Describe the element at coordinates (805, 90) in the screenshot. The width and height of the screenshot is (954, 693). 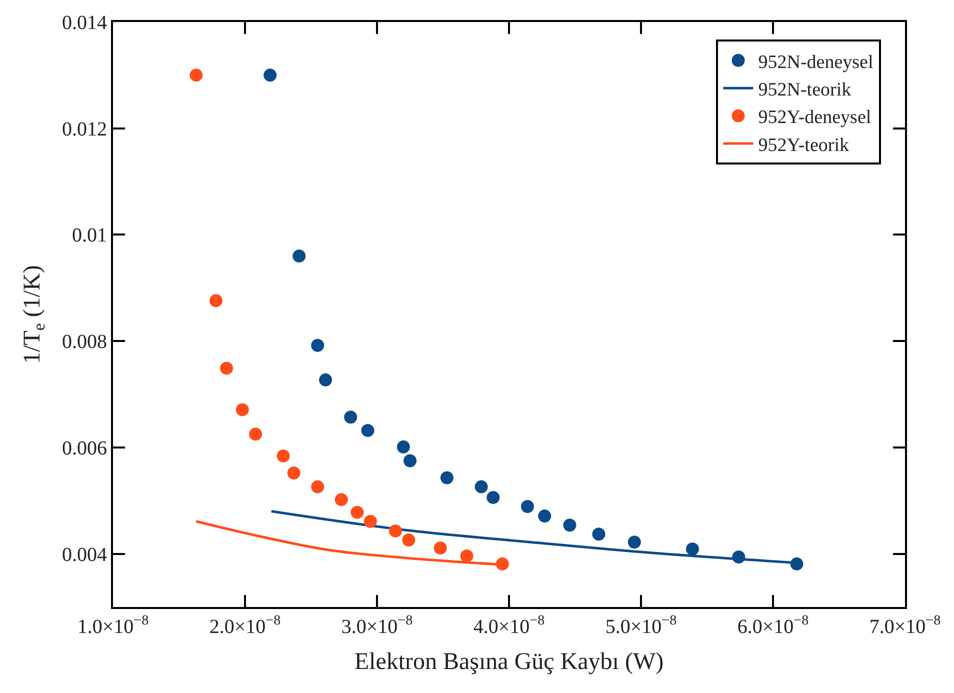
I see `legend-label: 952N-teorik` at that location.